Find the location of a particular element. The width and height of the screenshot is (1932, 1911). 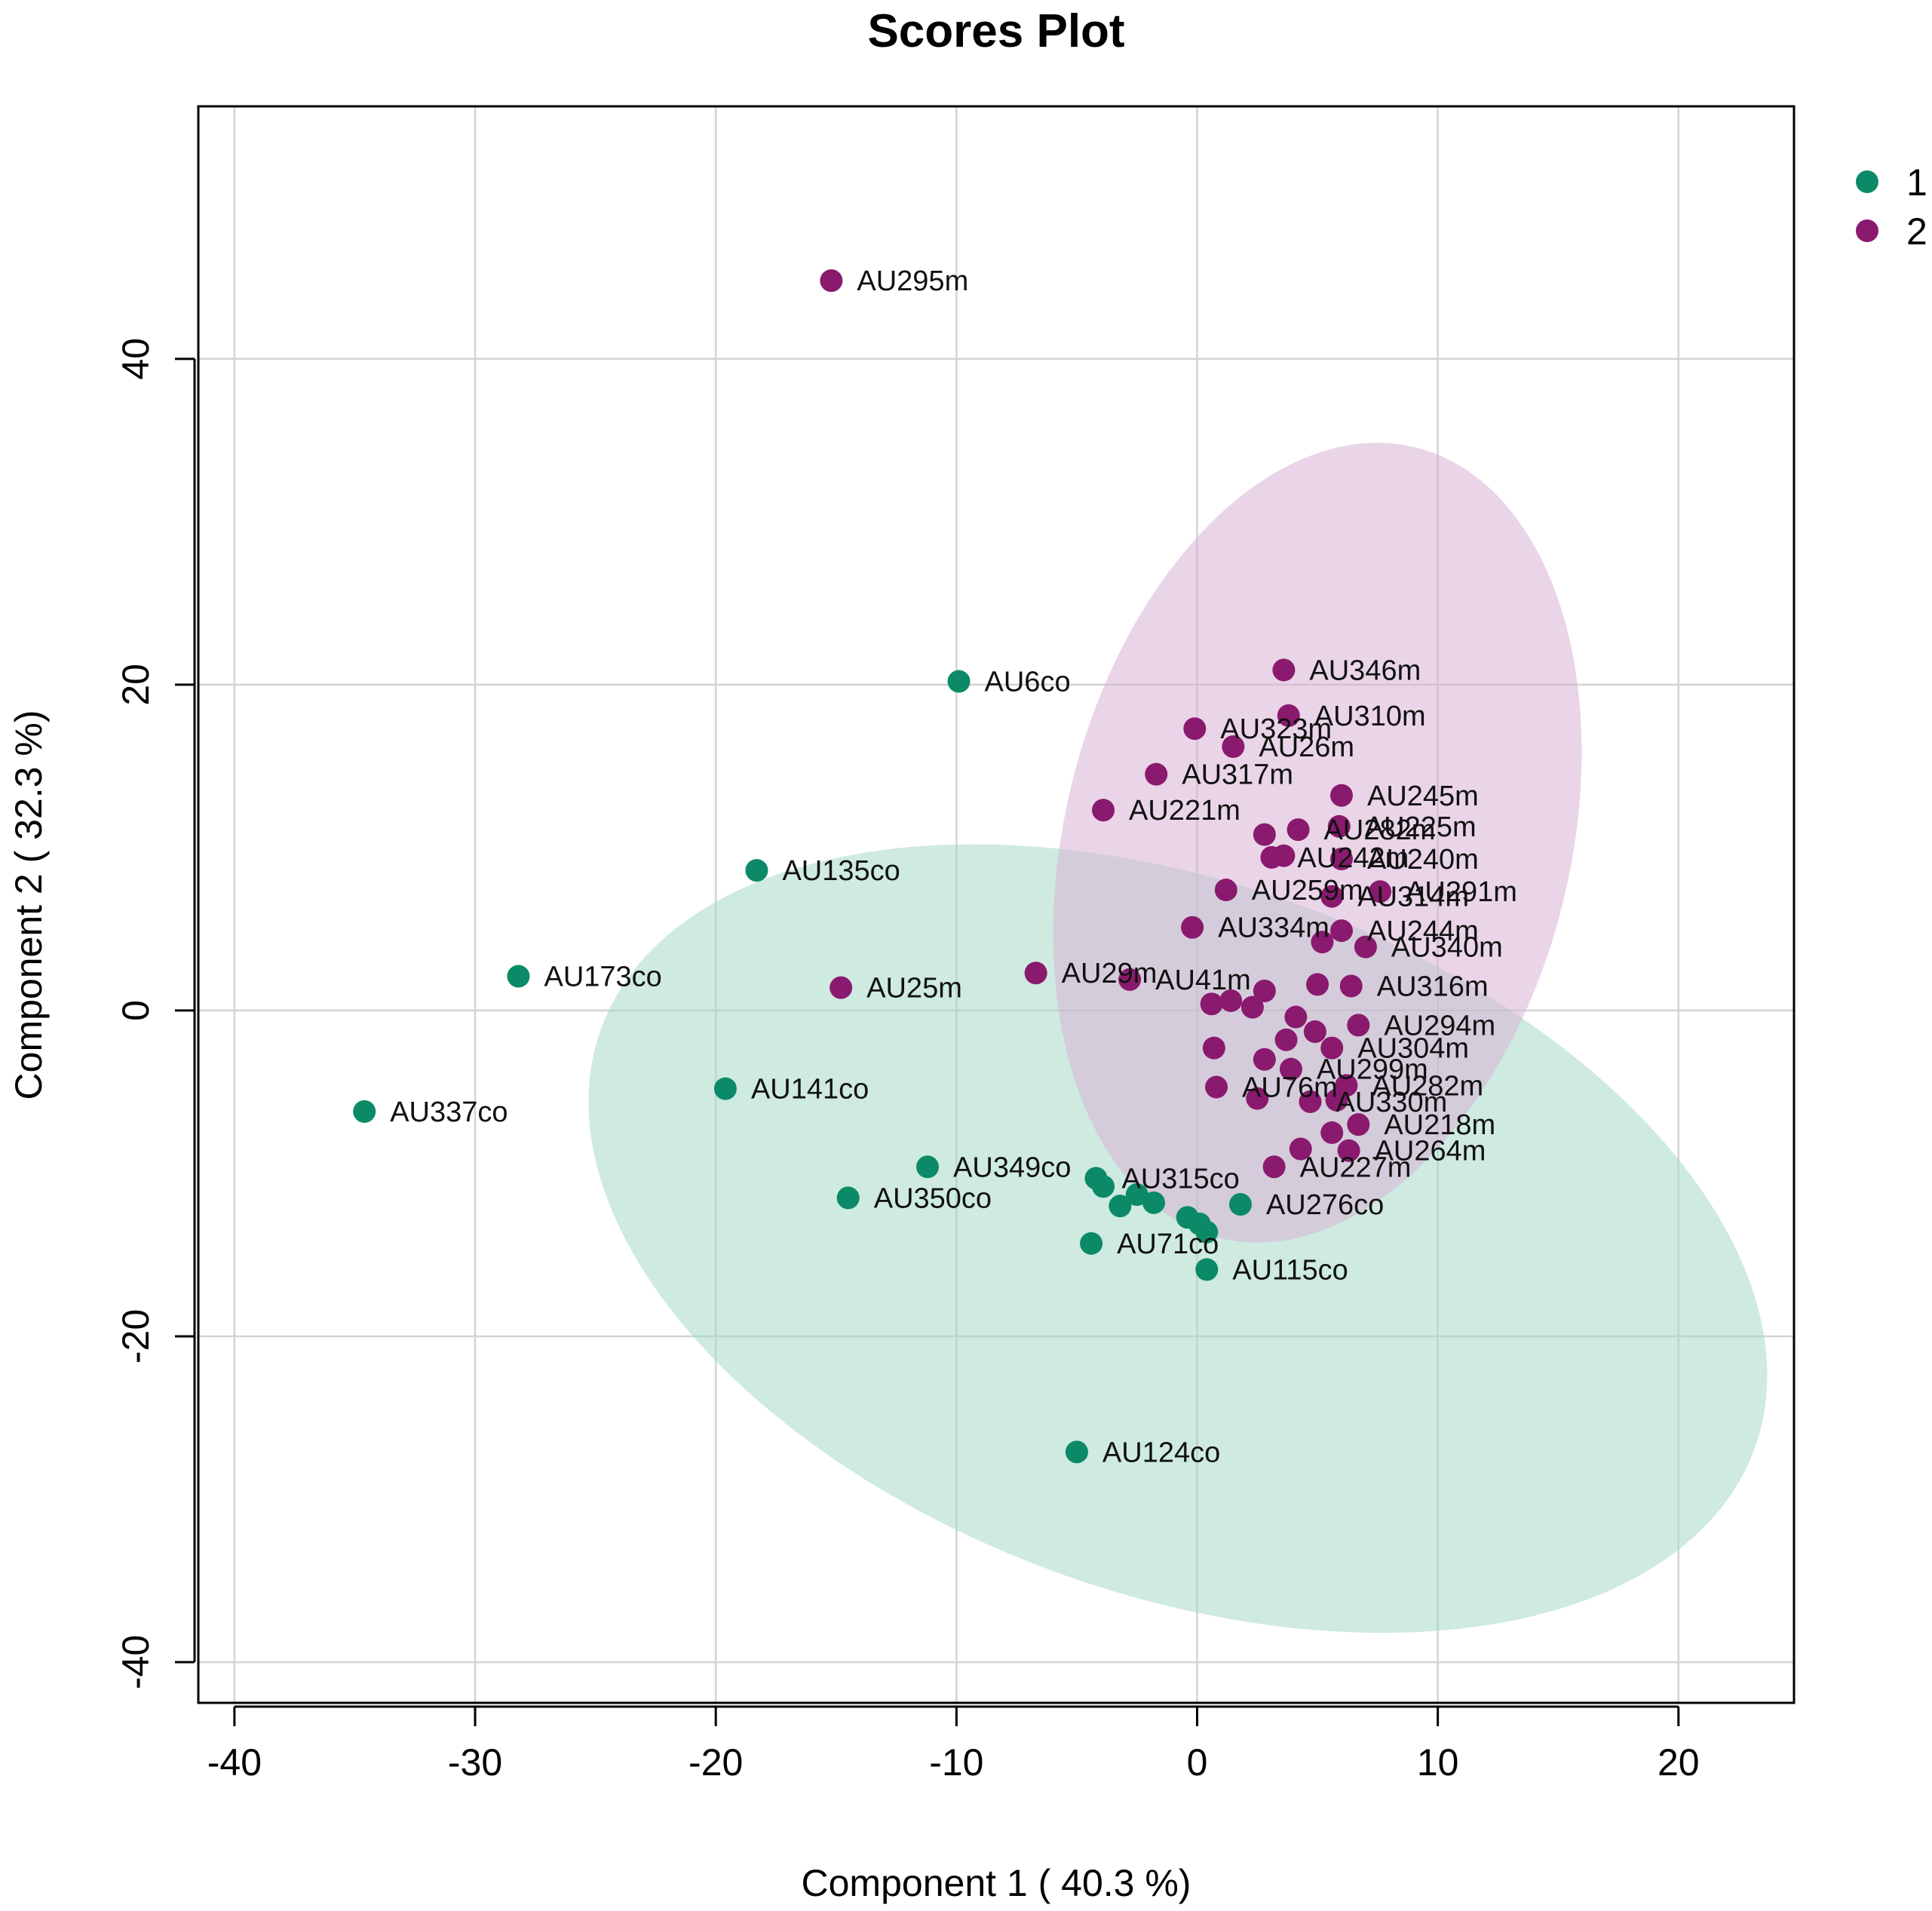

point-label: AU316m is located at coordinates (1433, 987).